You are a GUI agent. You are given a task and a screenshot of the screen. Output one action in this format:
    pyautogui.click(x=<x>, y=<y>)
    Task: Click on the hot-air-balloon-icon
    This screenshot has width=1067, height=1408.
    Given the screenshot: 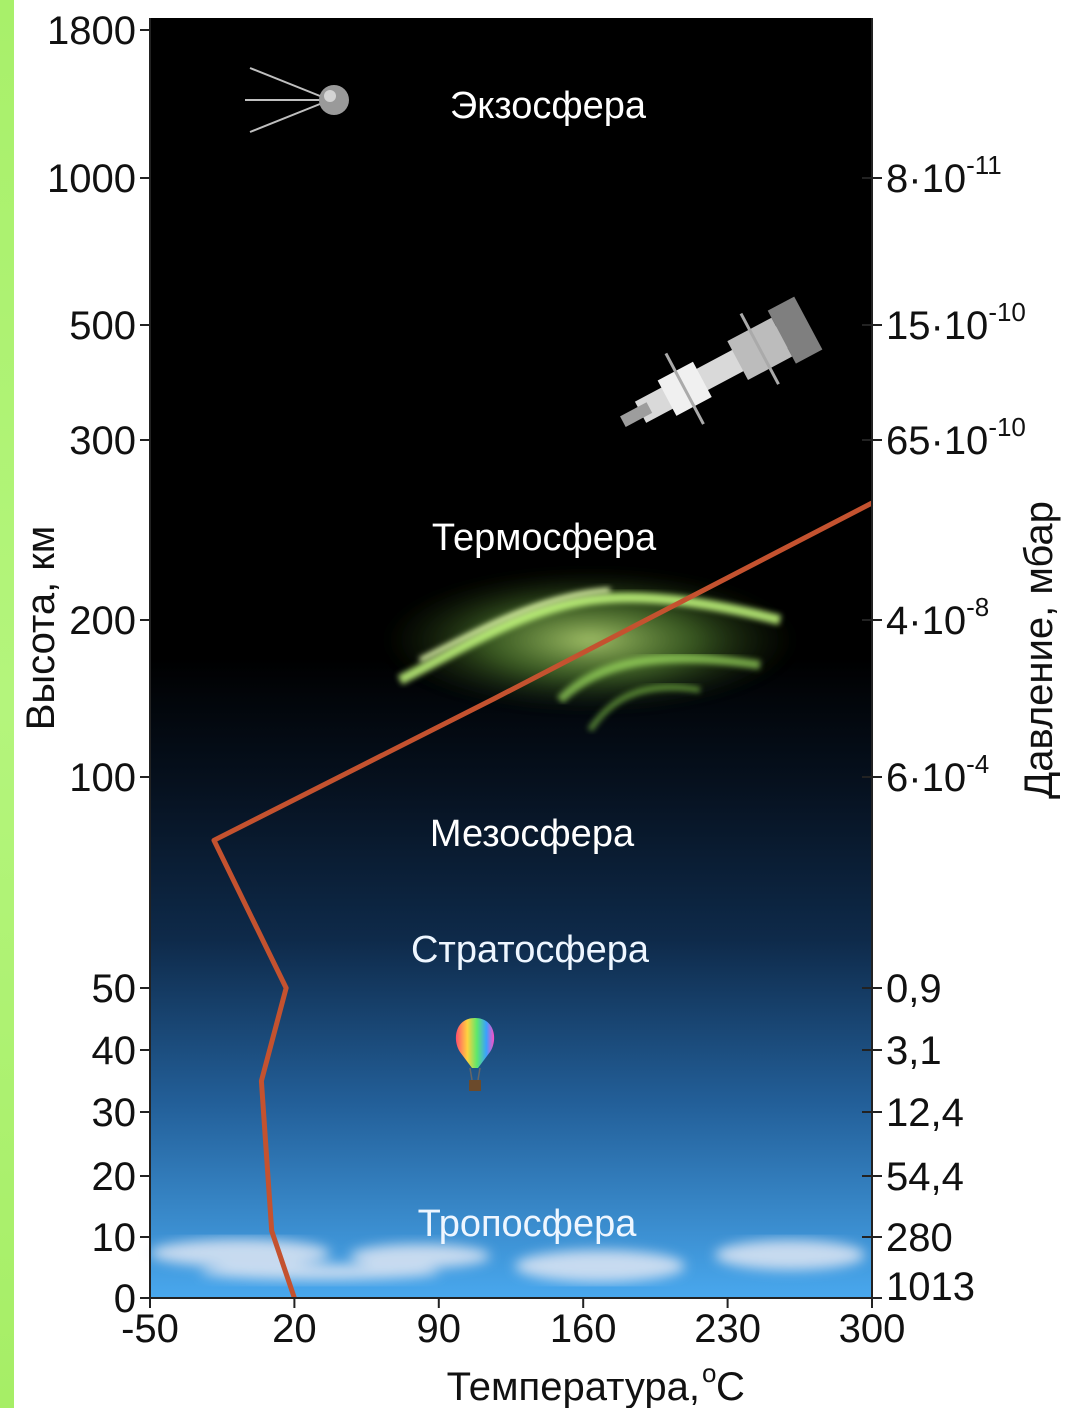 What is the action you would take?
    pyautogui.click(x=475, y=1054)
    